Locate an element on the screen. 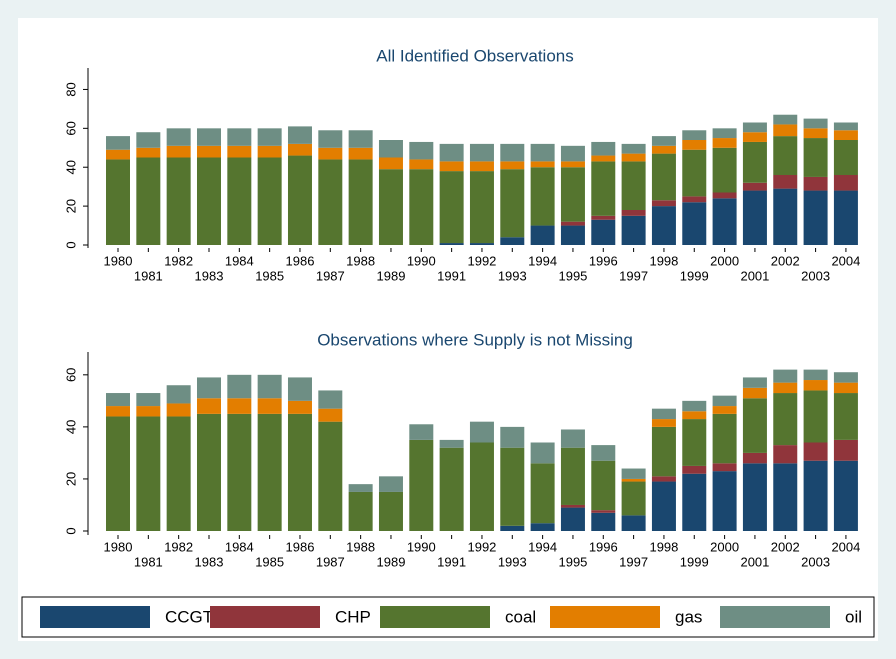 The height and width of the screenshot is (659, 896). x-tick-label: 1994 is located at coordinates (542, 546).